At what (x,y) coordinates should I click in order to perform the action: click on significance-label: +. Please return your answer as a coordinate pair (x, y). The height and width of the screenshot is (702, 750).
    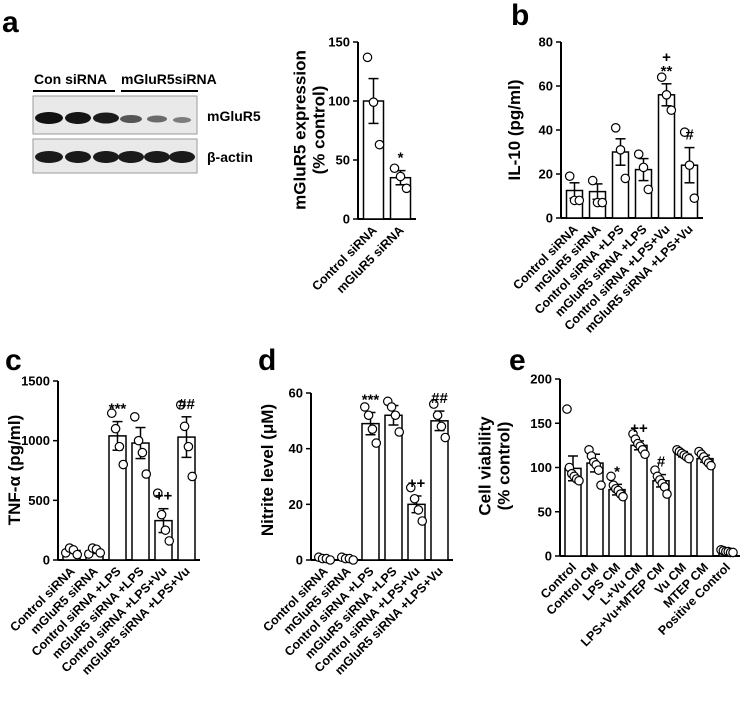
    Looking at the image, I should click on (666, 57).